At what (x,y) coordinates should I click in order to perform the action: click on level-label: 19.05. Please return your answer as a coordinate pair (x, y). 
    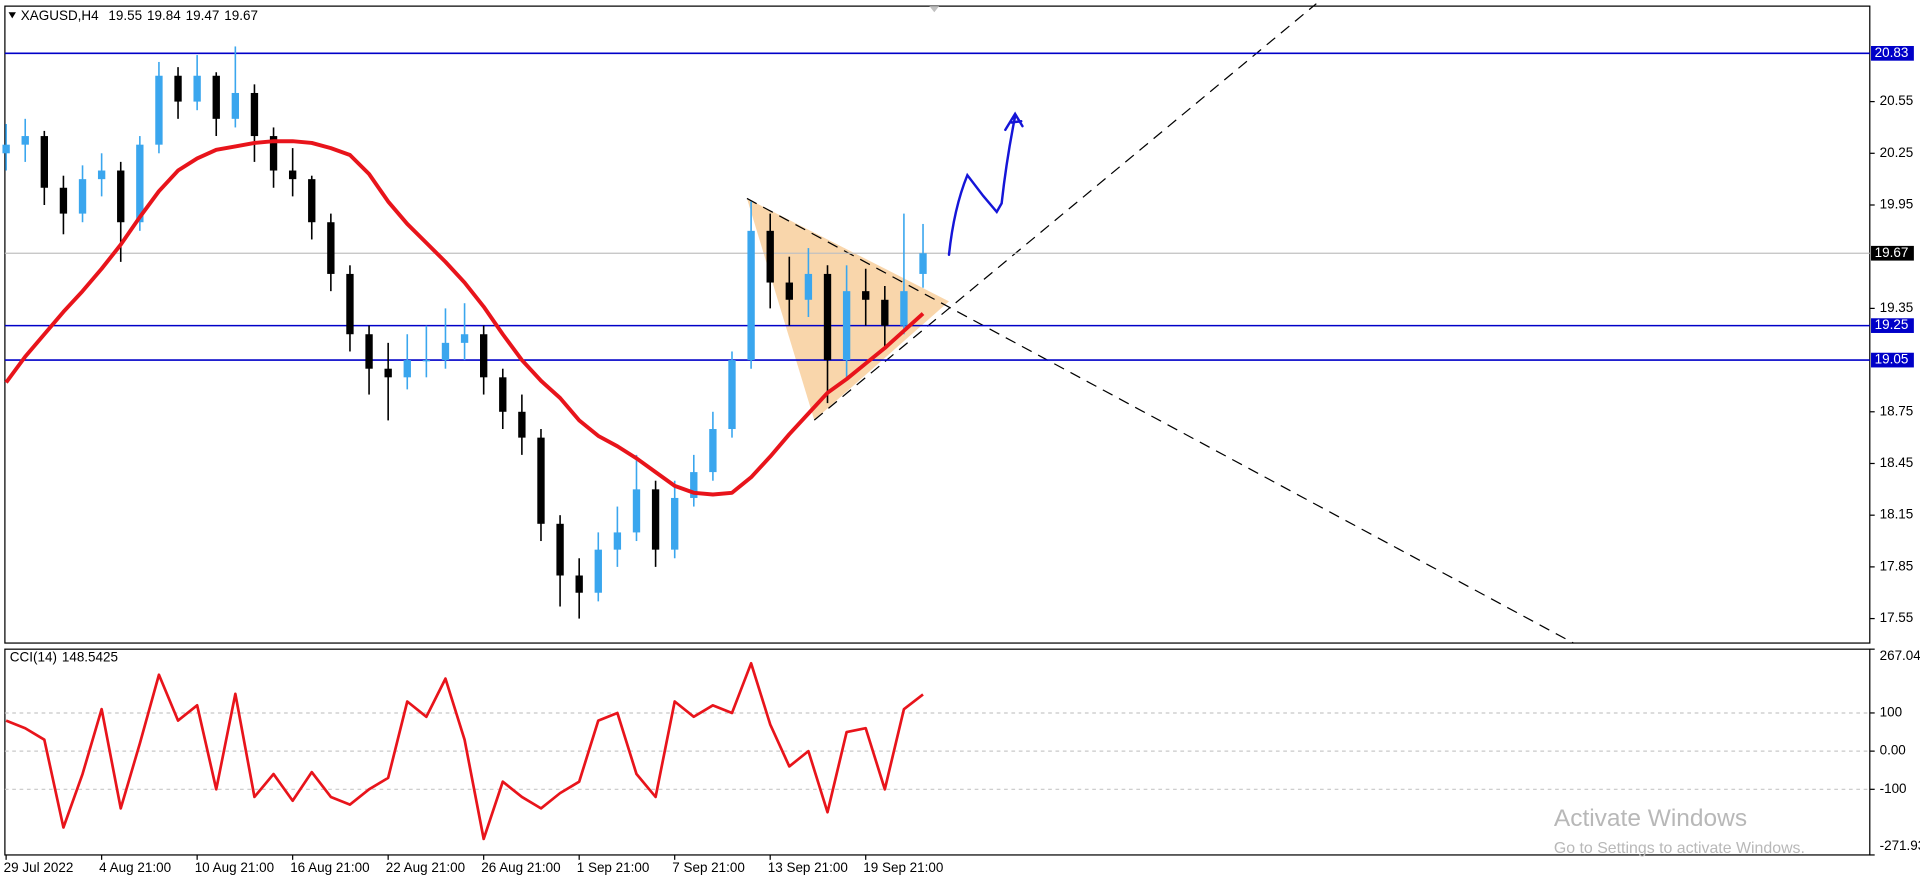
    Looking at the image, I should click on (1892, 359).